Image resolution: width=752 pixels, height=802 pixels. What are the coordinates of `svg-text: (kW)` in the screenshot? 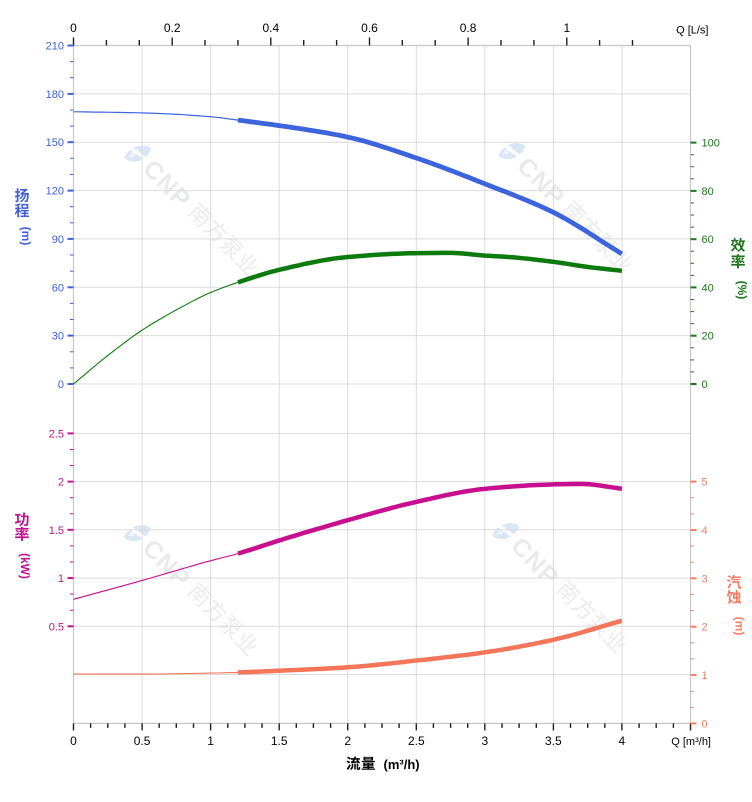 It's located at (25, 566).